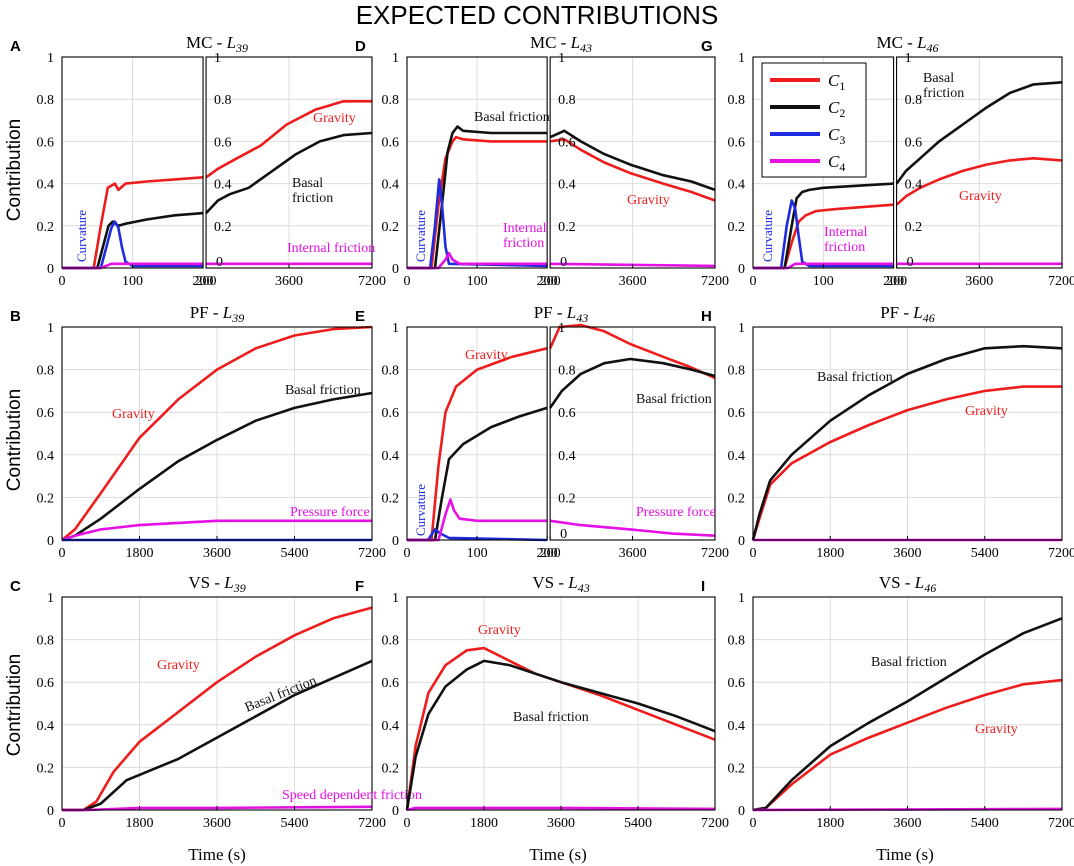 This screenshot has width=1074, height=866. I want to click on panel-e-right-series-pressure-force, so click(632, 528).